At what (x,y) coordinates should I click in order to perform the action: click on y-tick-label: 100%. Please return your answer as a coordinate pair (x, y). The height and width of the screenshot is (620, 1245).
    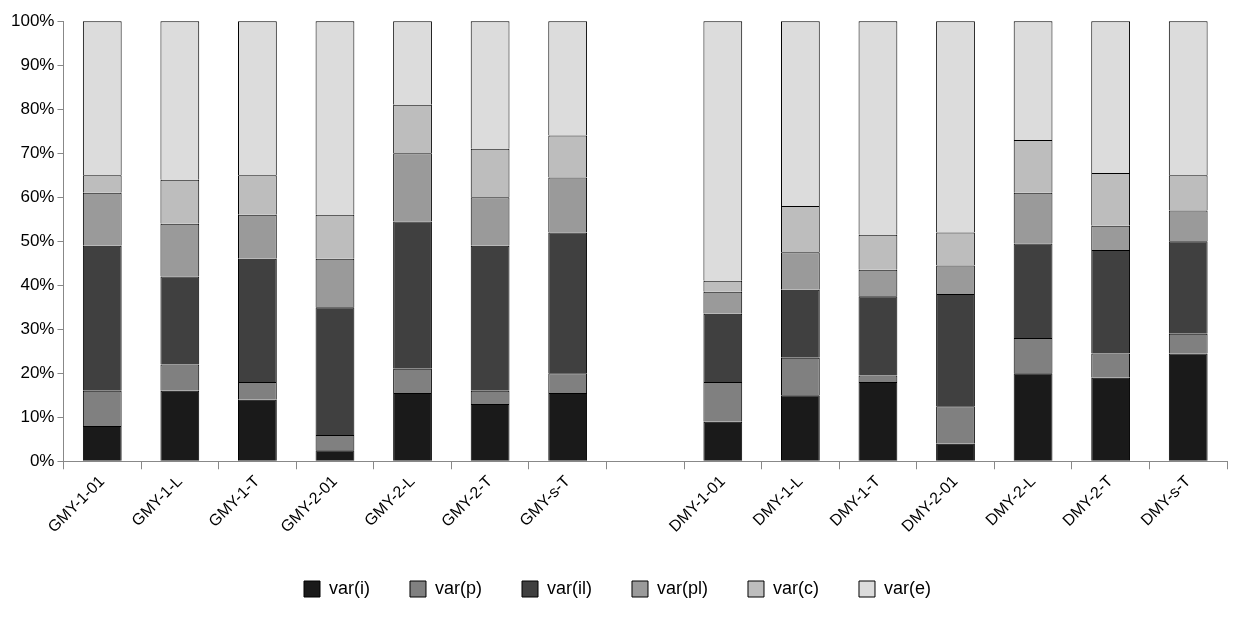
    Looking at the image, I should click on (33, 20).